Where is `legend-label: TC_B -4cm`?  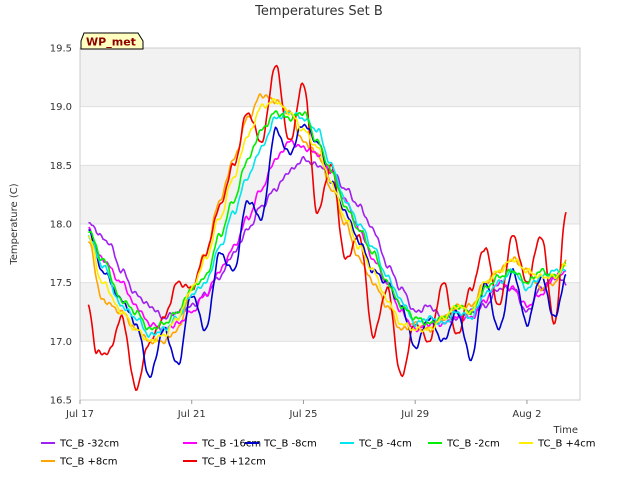 legend-label: TC_B -4cm is located at coordinates (385, 444).